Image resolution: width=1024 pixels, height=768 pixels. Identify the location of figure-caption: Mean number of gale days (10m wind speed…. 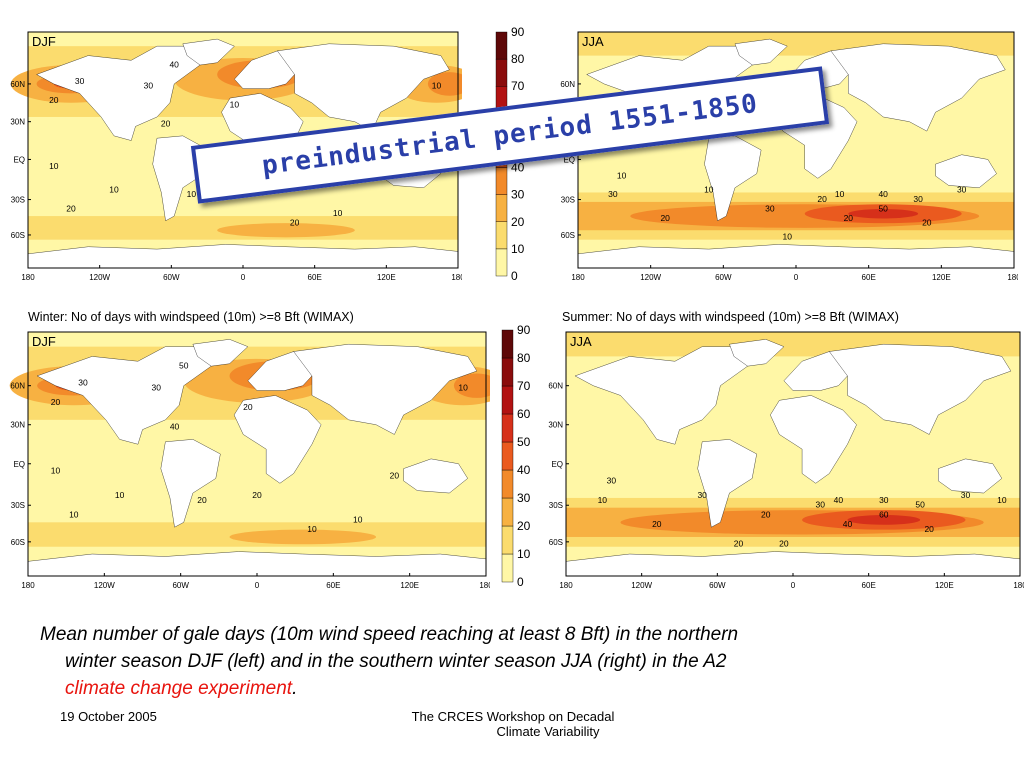
(520, 661).